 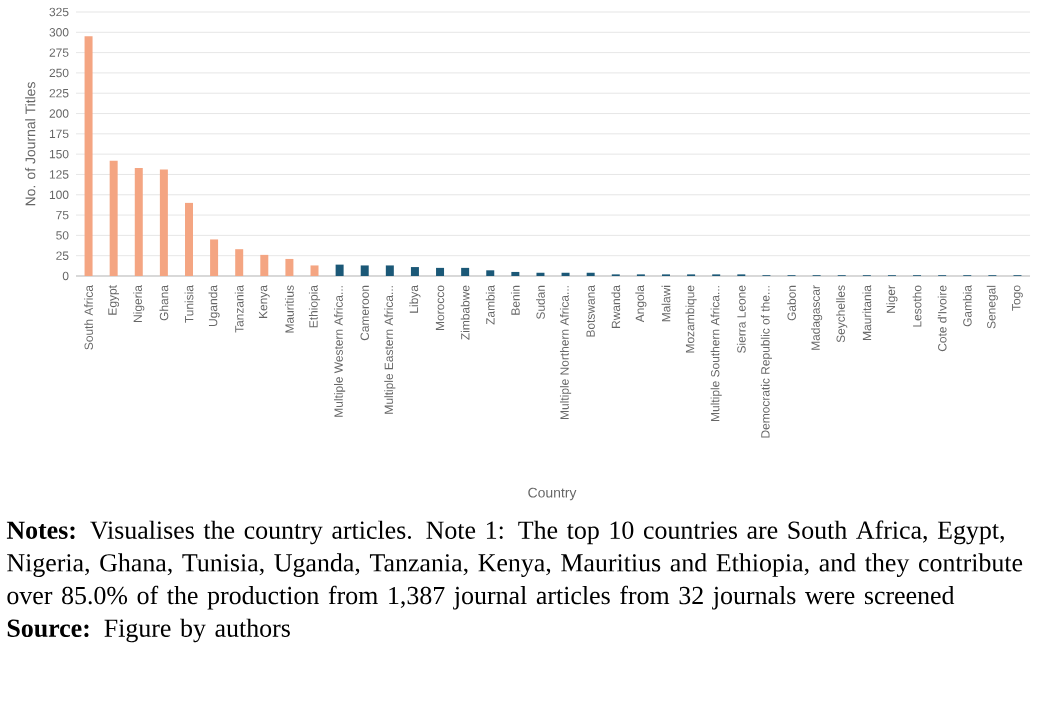 What do you see at coordinates (514, 565) in the screenshot?
I see `text: Notes: Visualises the country articles. Note 1: The top 10 countries are South Africa, Egypt, Nigeria, Ghana, Tunisia, Uganda, Tanzania, Kenya, Mauritius and Ethiopia, and they contribute over 85.0% of the production from 1,387 journal articles from 32 journals were screened` at bounding box center [514, 565].